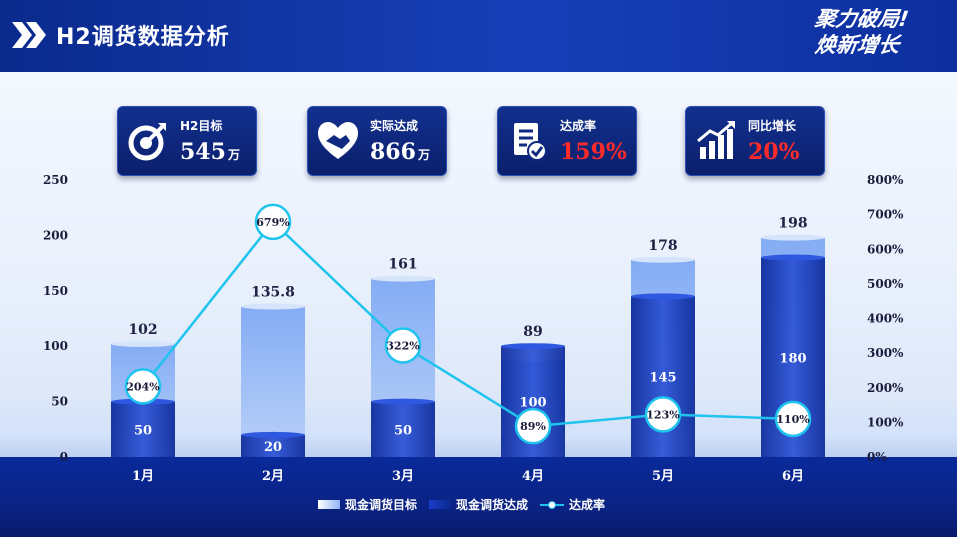  I want to click on legend-swatch-rate, so click(552, 504).